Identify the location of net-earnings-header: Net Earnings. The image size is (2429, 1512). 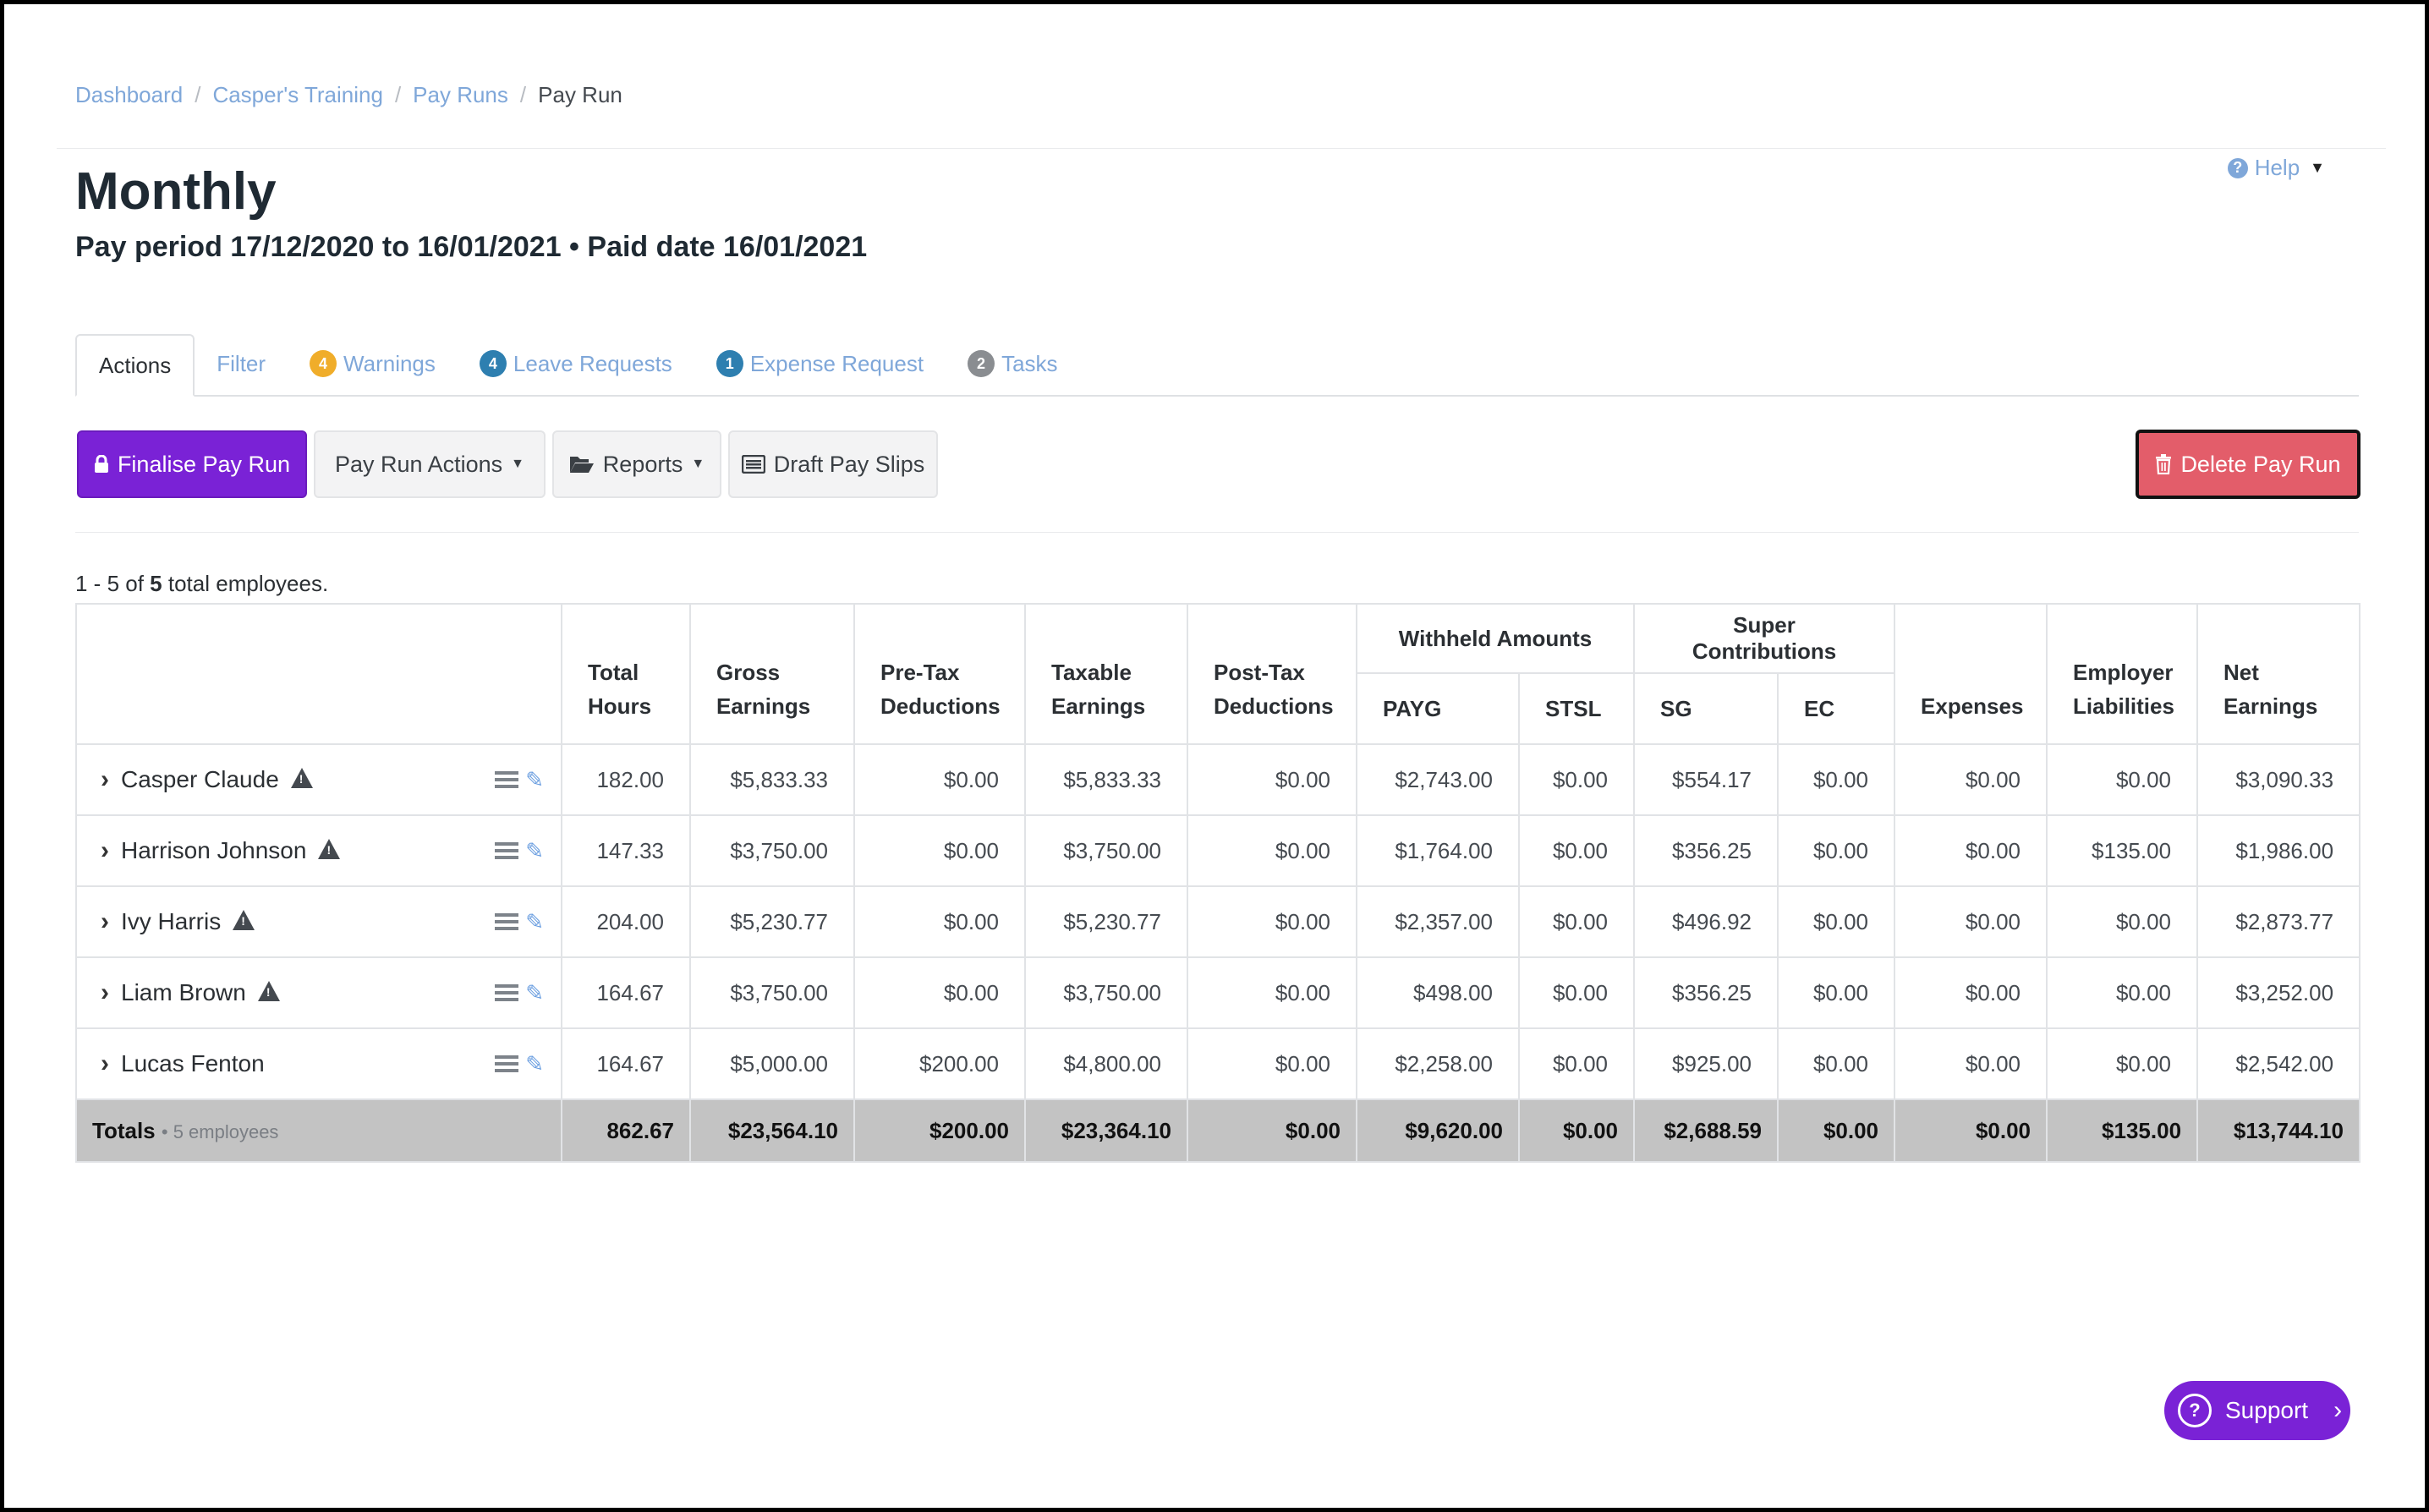
(2278, 674).